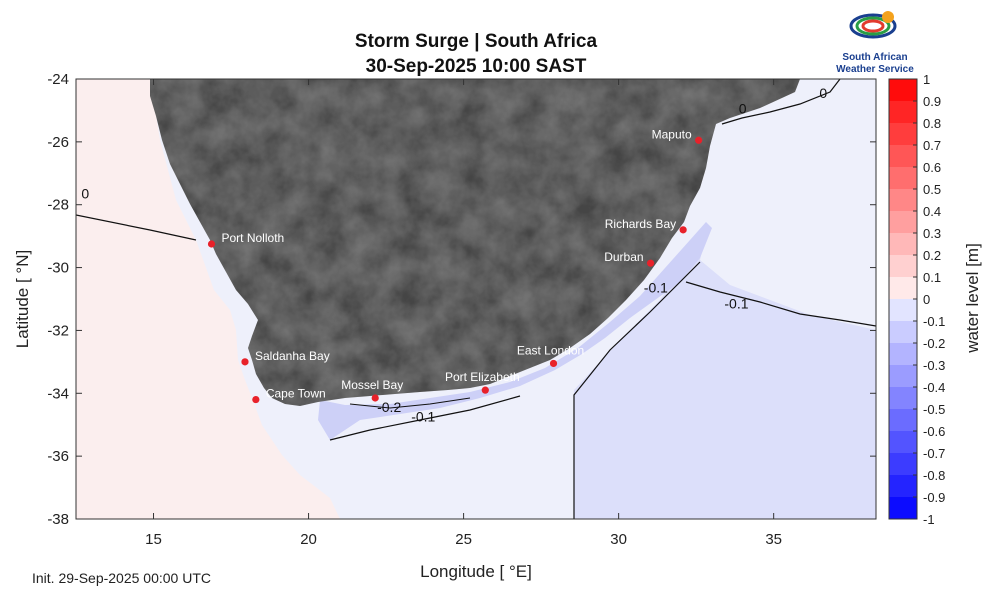 The width and height of the screenshot is (1000, 592). Describe the element at coordinates (926, 299) in the screenshot. I see `colorbar-tick-label: 0` at that location.